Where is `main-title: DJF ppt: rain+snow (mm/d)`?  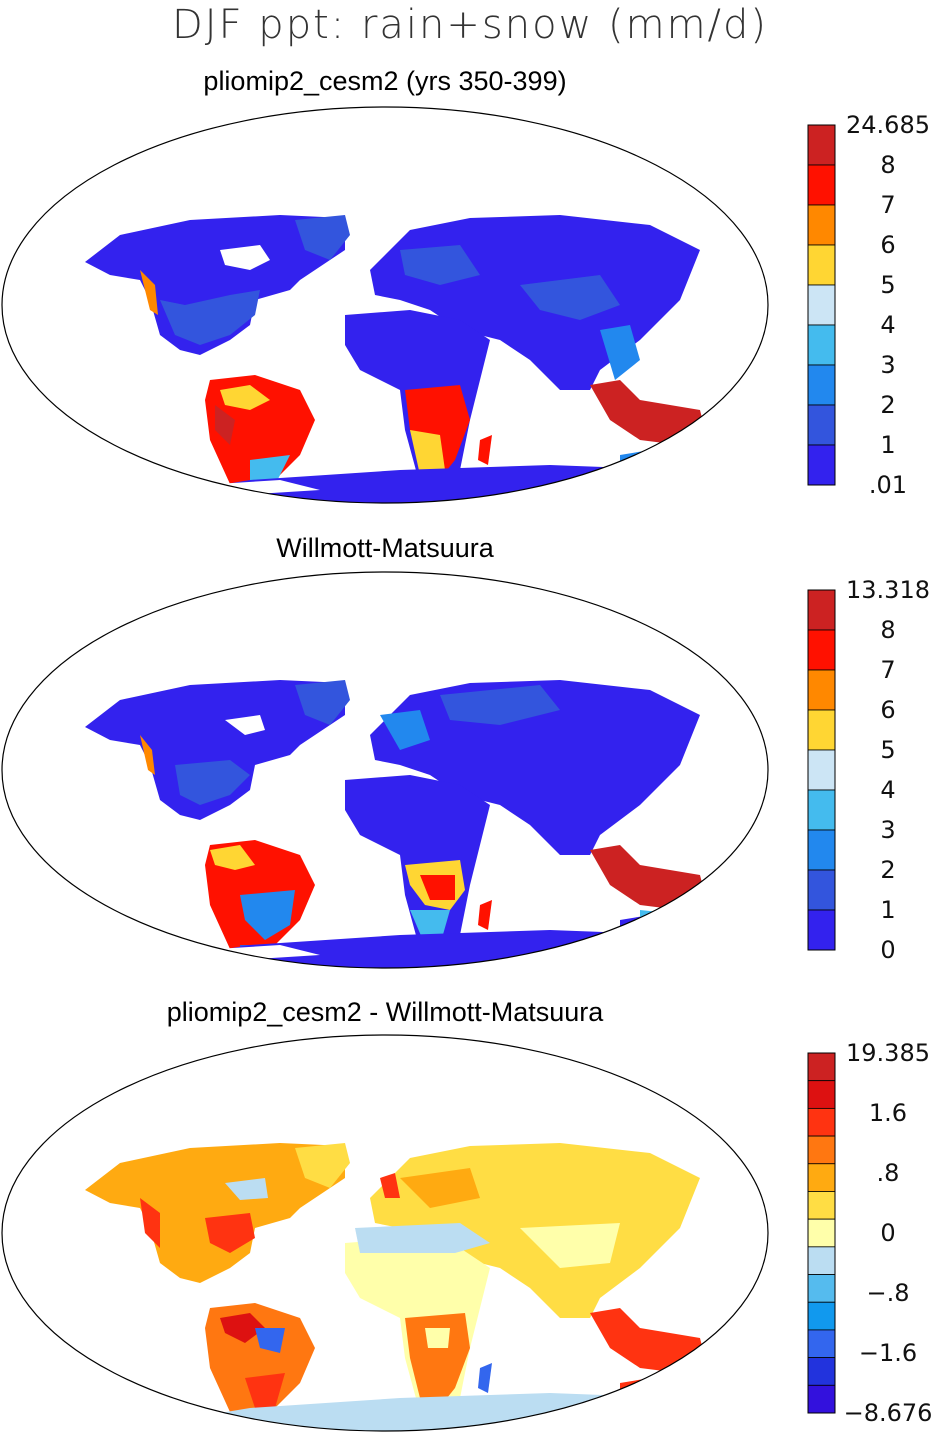
main-title: DJF ppt: rain+snow (mm/d) is located at coordinates (469, 25).